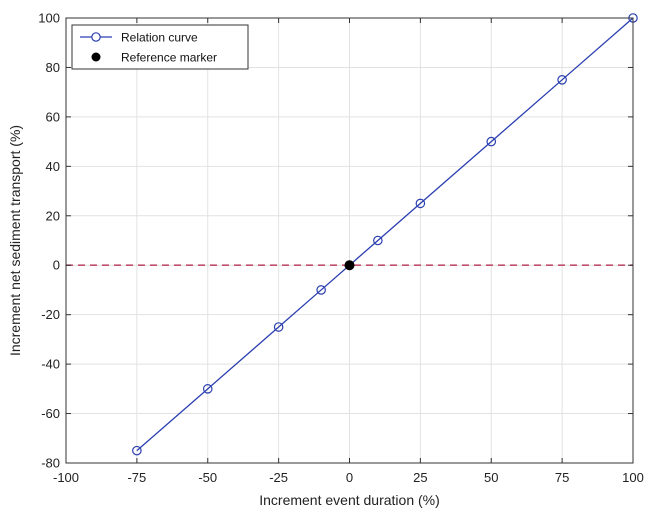 This screenshot has height=513, width=657. What do you see at coordinates (491, 477) in the screenshot?
I see `x-tick-label: 50` at bounding box center [491, 477].